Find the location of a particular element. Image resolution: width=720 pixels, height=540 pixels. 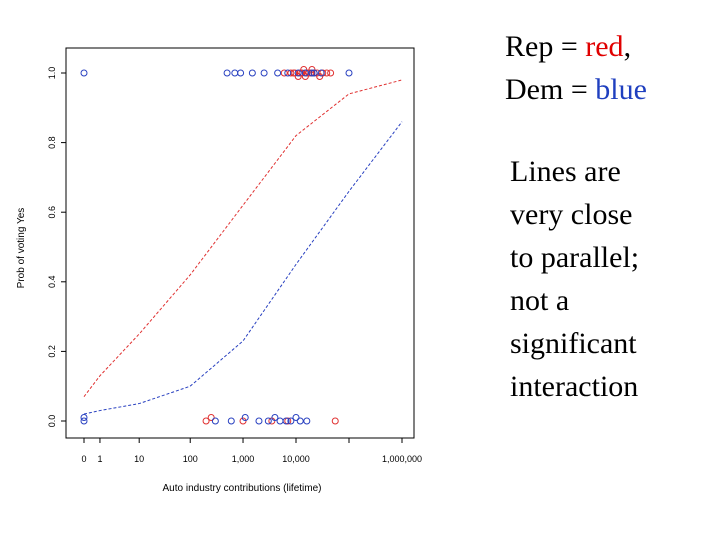

y-axis-label: Prob of voting Yes is located at coordinates (21, 248).